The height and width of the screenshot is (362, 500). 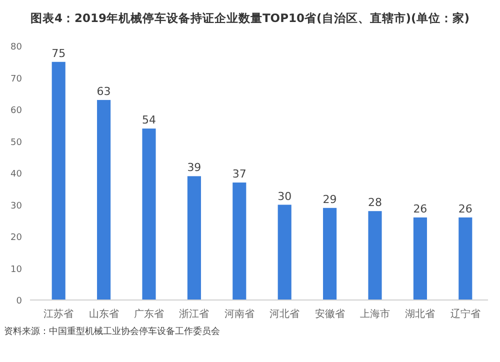 What do you see at coordinates (375, 314) in the screenshot?
I see `x-tick-label: 上海市` at bounding box center [375, 314].